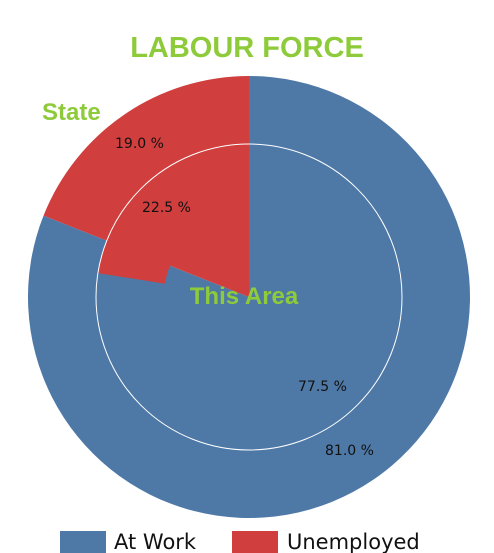 This screenshot has height=553, width=494. I want to click on legend-label-at-work: At Work, so click(155, 541).